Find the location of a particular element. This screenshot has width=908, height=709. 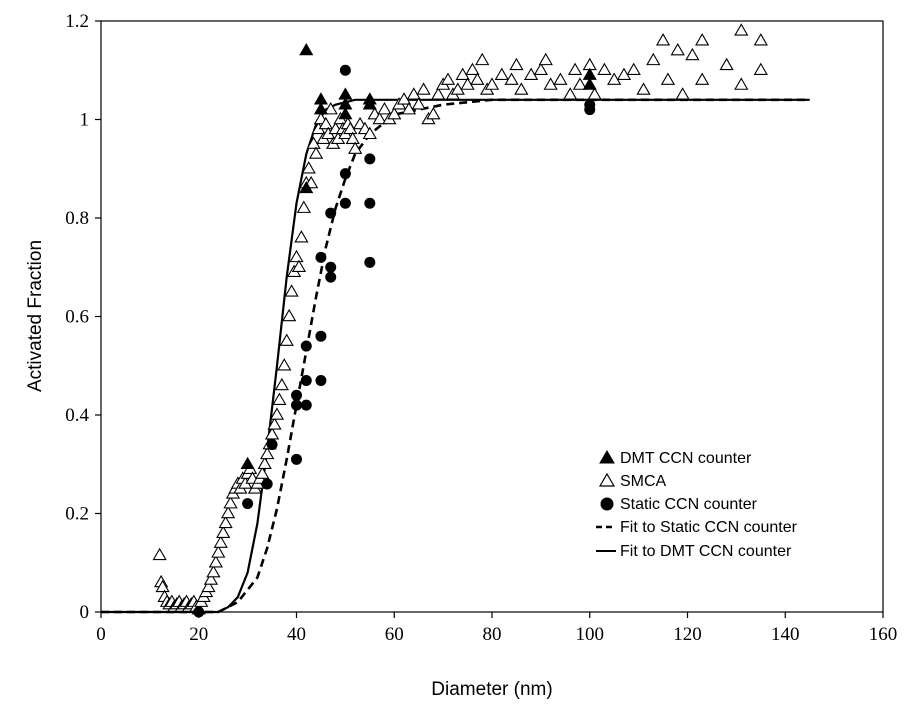

y-tick-label: 0.6 is located at coordinates (77, 317).